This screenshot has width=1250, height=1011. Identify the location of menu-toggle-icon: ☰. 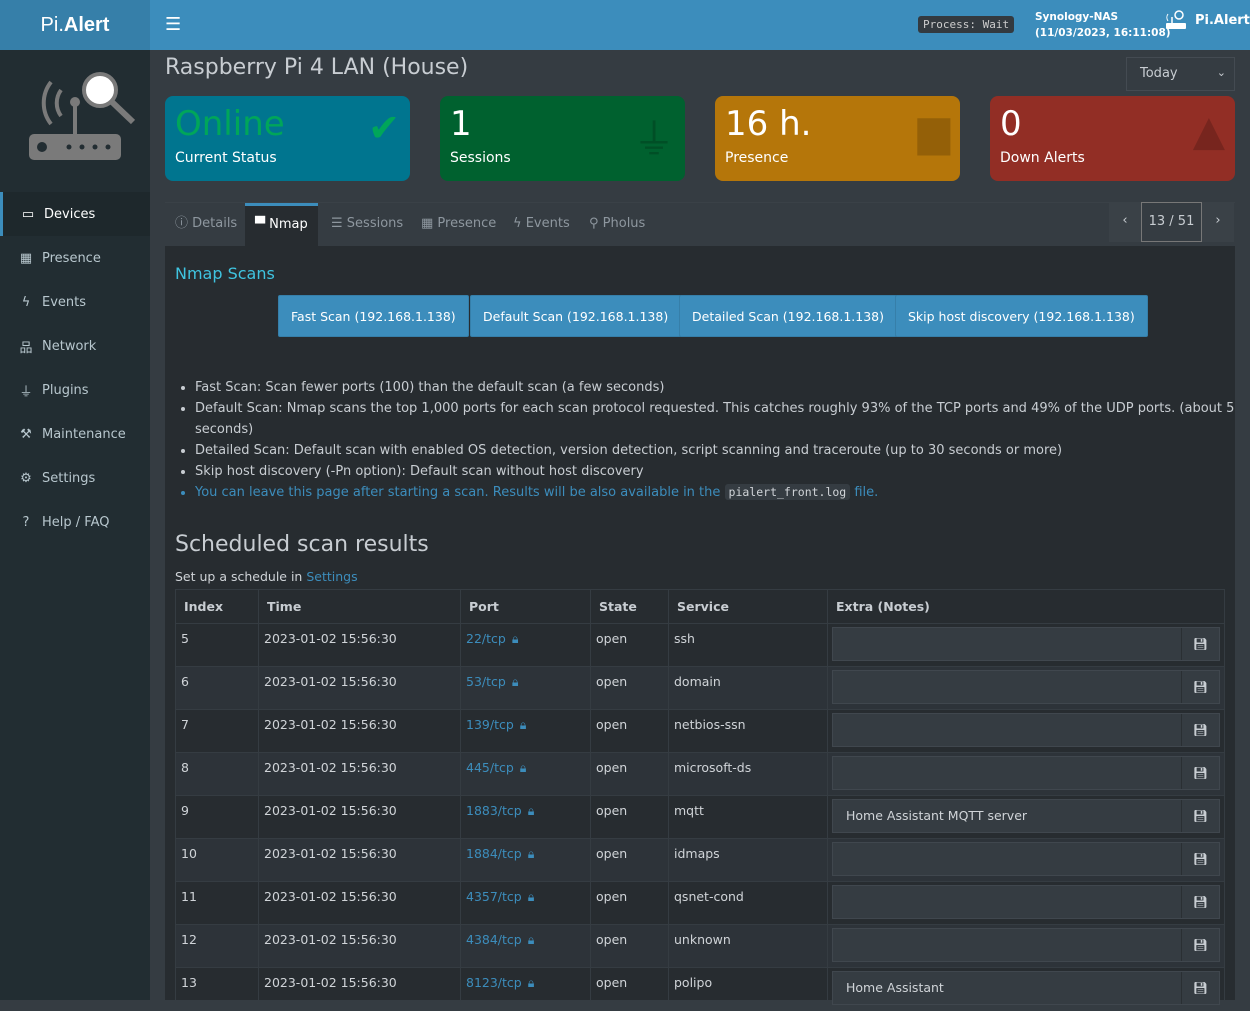
(173, 24).